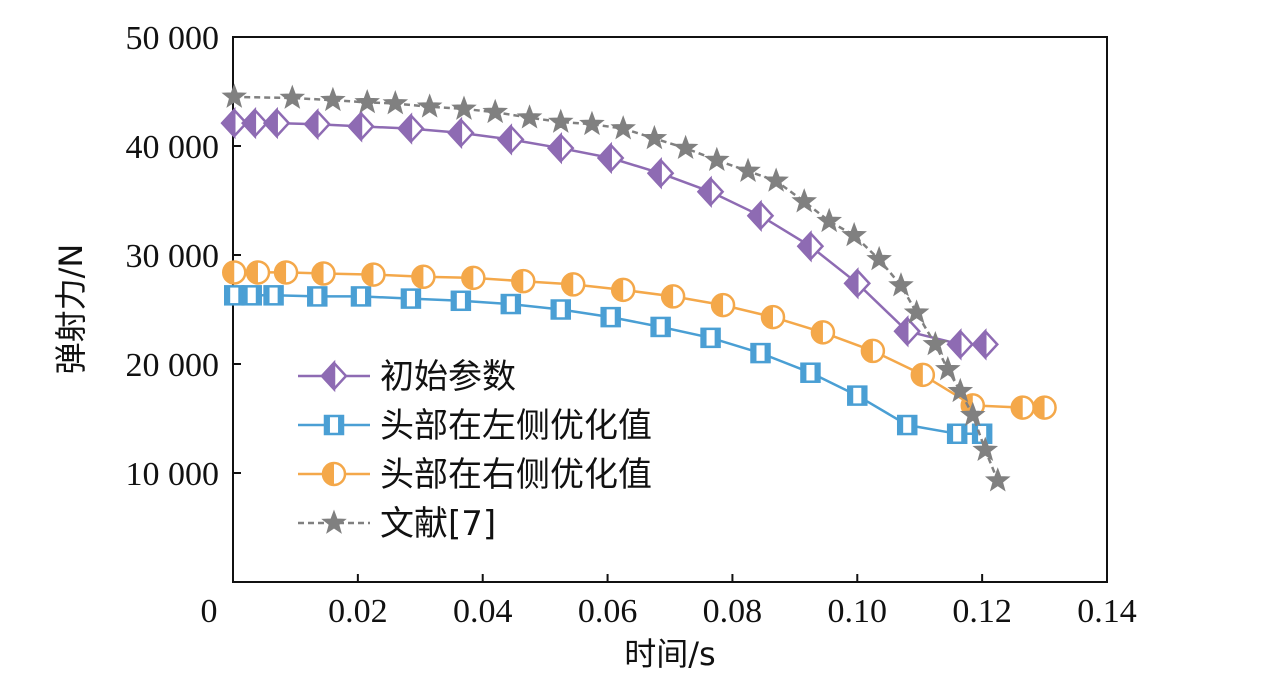 This screenshot has width=1276, height=676. I want to click on x-tick-label: 0.10, so click(858, 611).